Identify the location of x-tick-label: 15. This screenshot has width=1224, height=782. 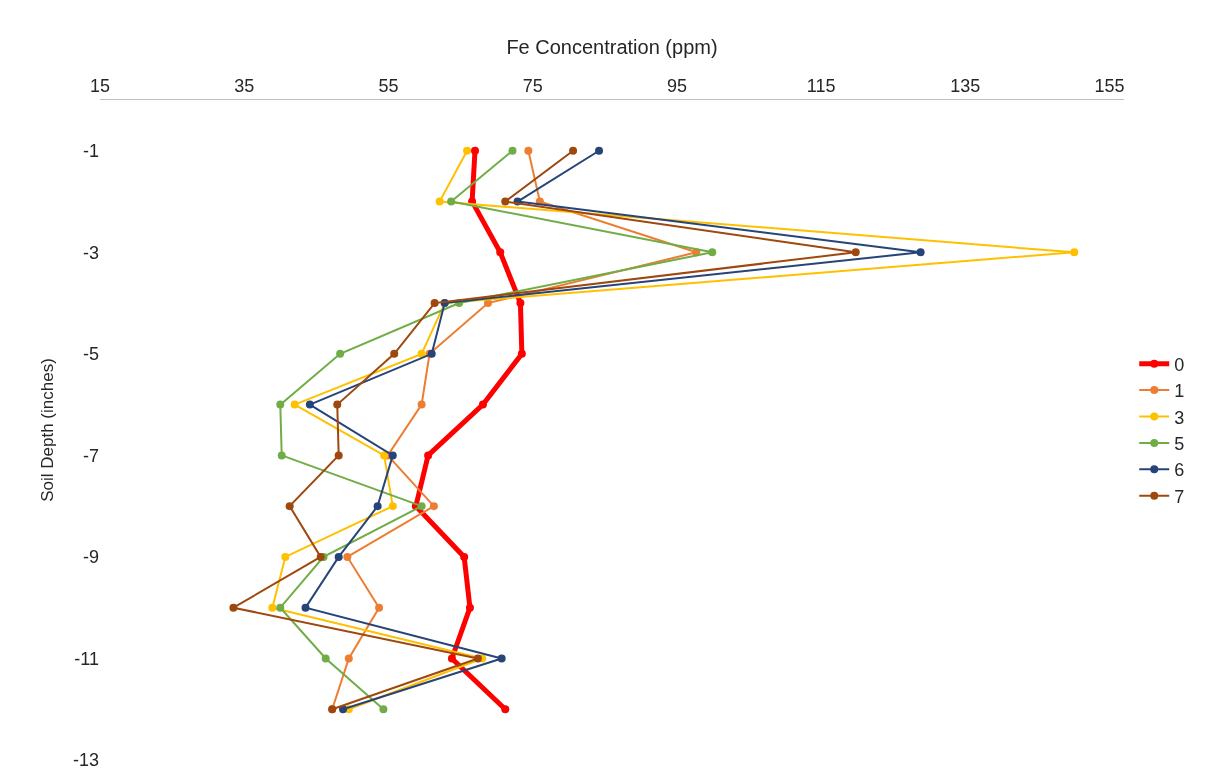
(100, 85).